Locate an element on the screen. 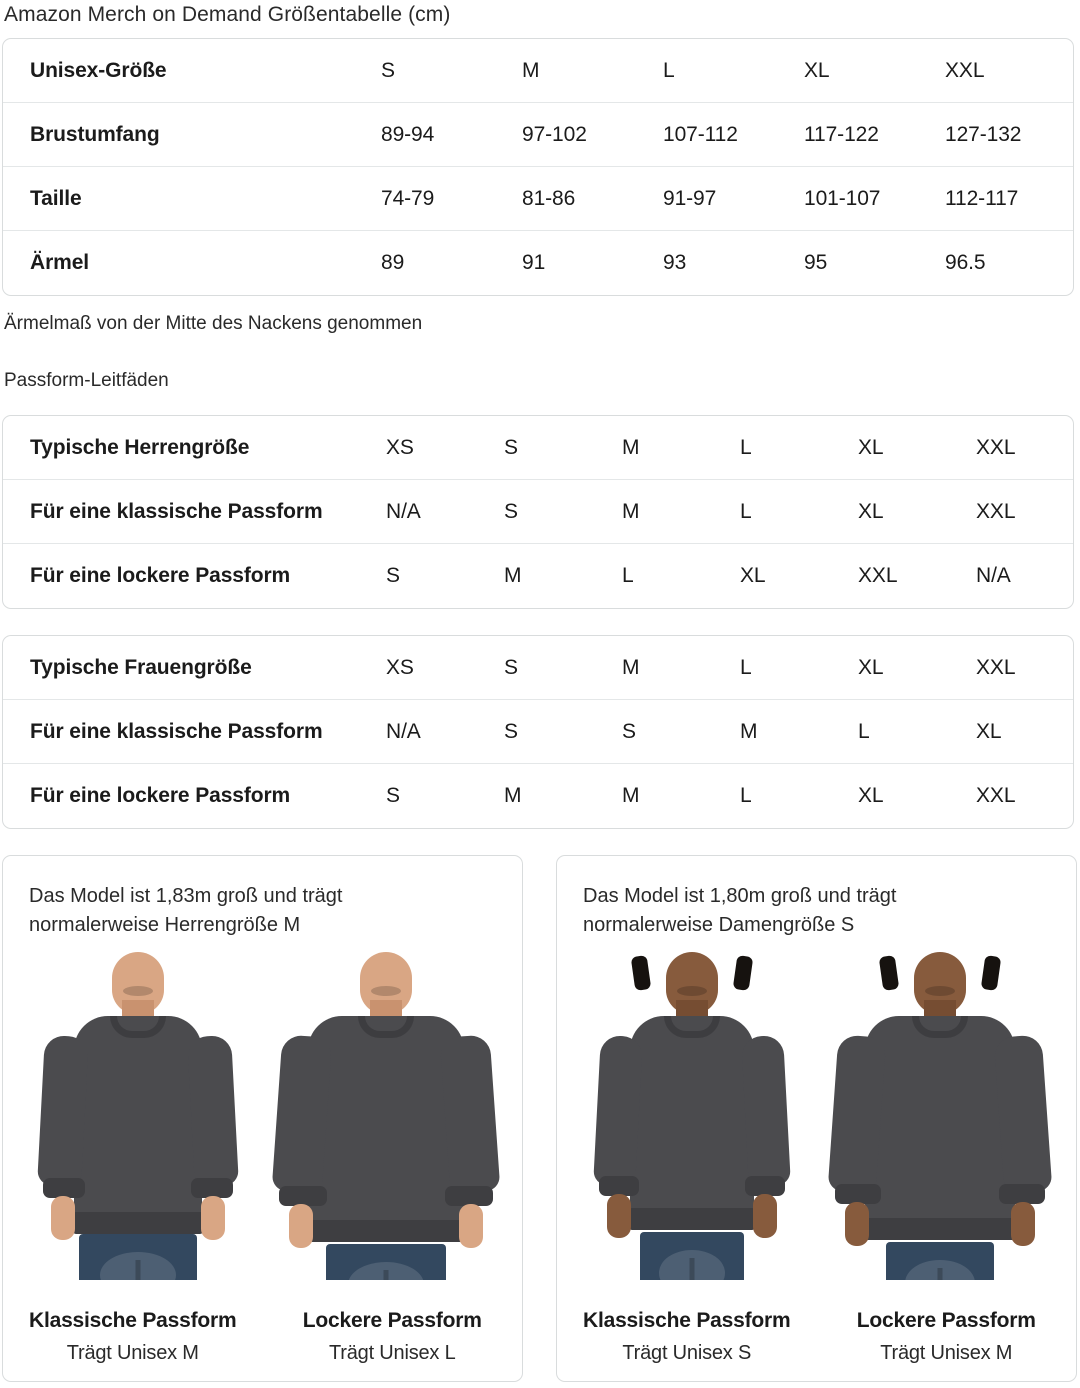 The width and height of the screenshot is (1080, 1388). table-header-row: Unisex-Größe S M L XL XXL is located at coordinates (538, 71).